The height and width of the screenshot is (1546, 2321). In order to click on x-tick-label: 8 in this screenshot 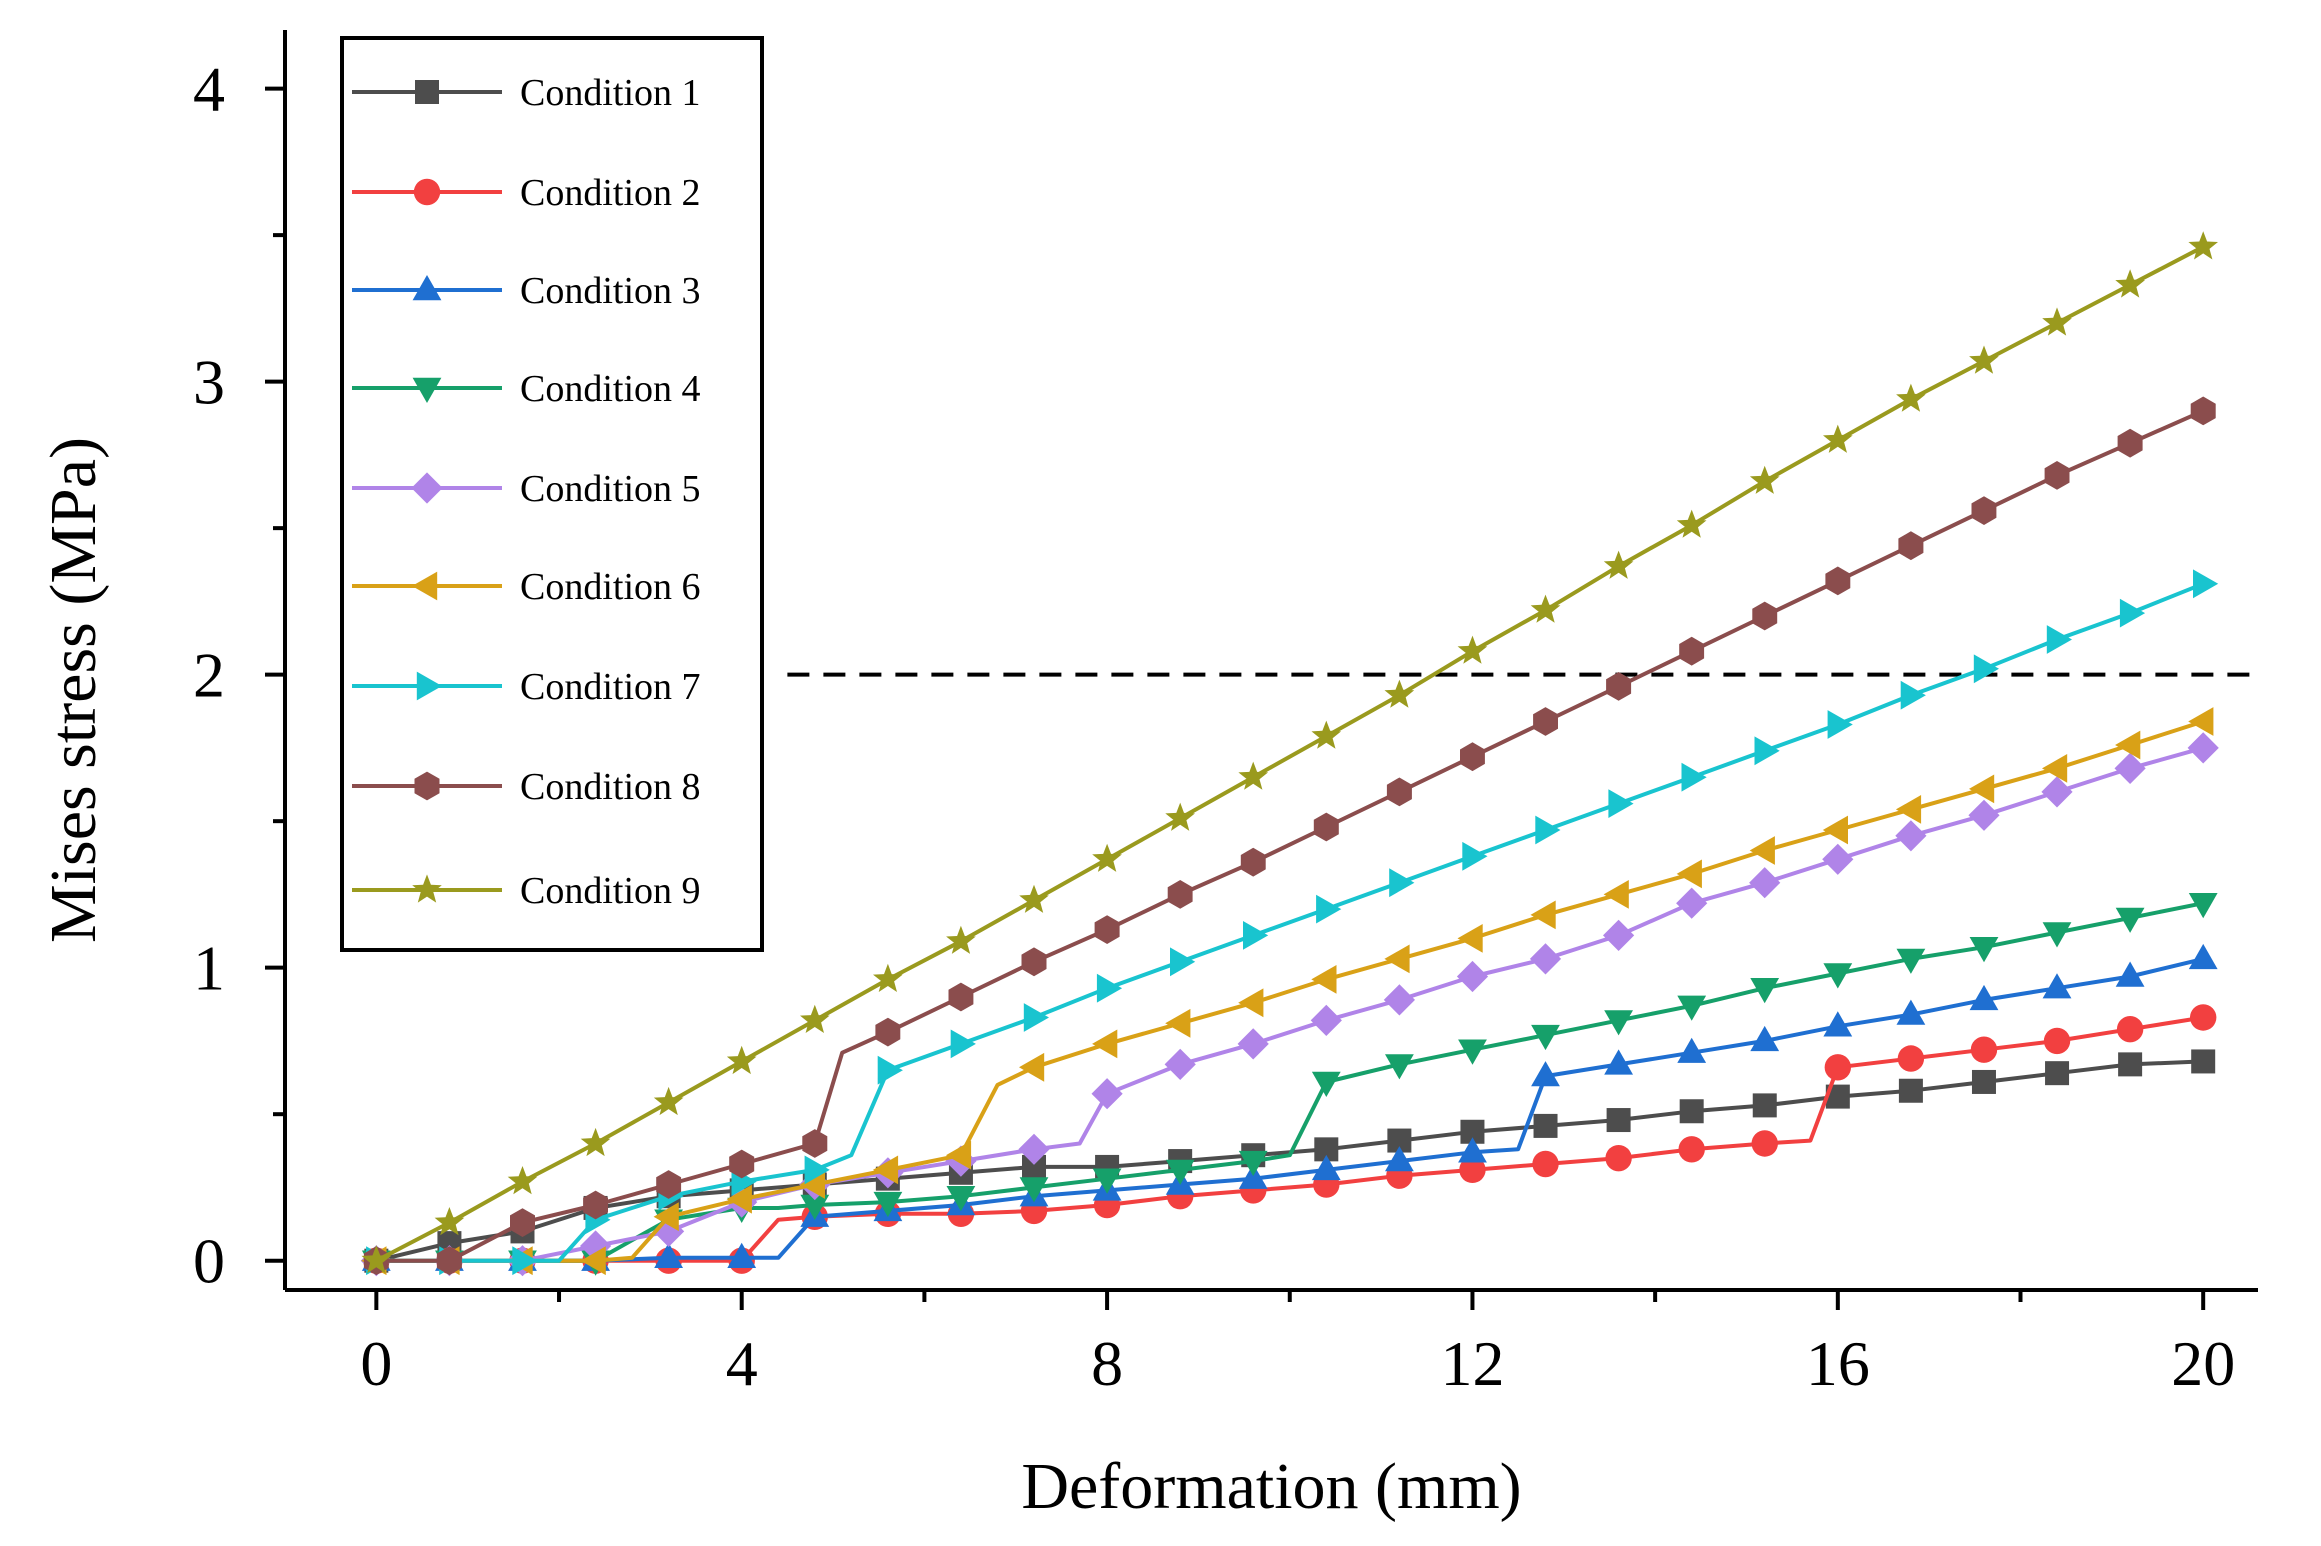, I will do `click(1107, 1363)`.